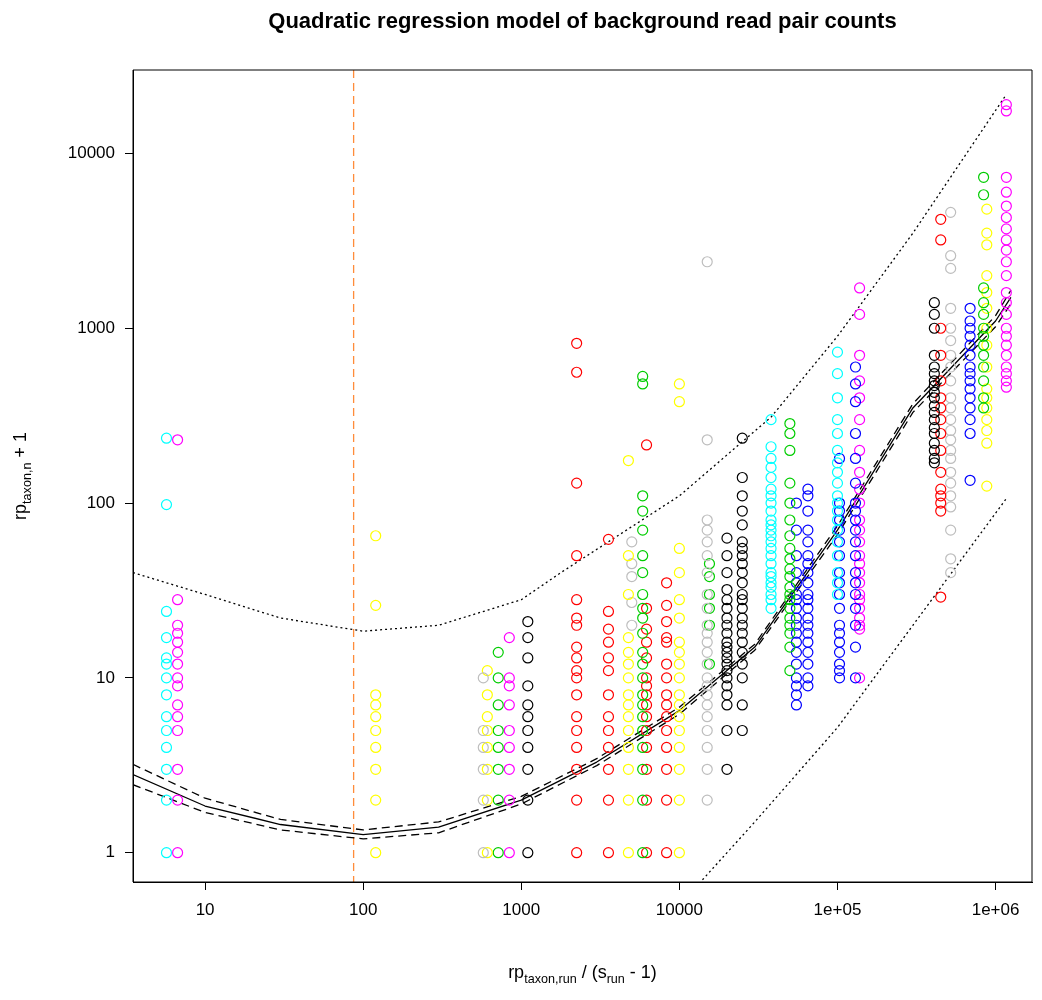 The image size is (1042, 1000). What do you see at coordinates (100, 502) in the screenshot?
I see `y-tick-label: 100` at bounding box center [100, 502].